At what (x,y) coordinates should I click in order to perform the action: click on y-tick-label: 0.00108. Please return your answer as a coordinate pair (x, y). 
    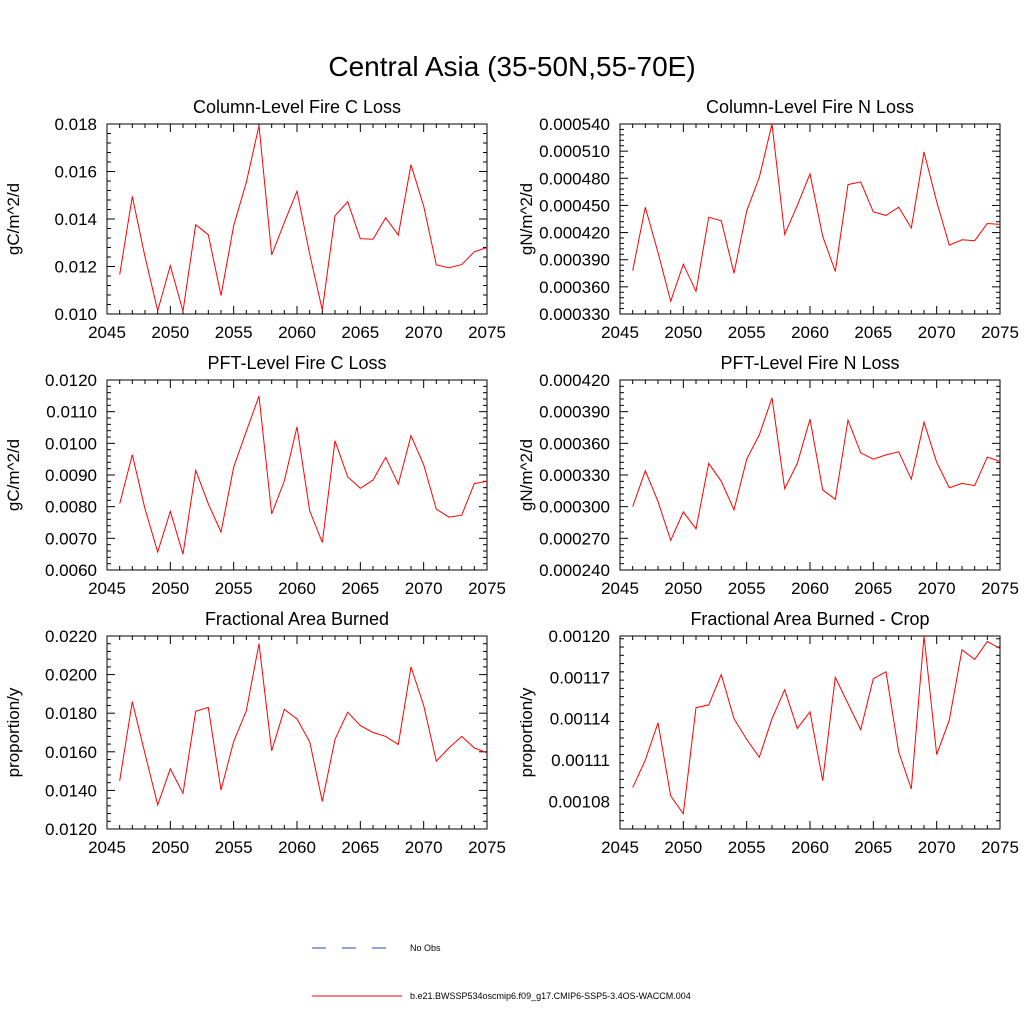
    Looking at the image, I should click on (579, 801).